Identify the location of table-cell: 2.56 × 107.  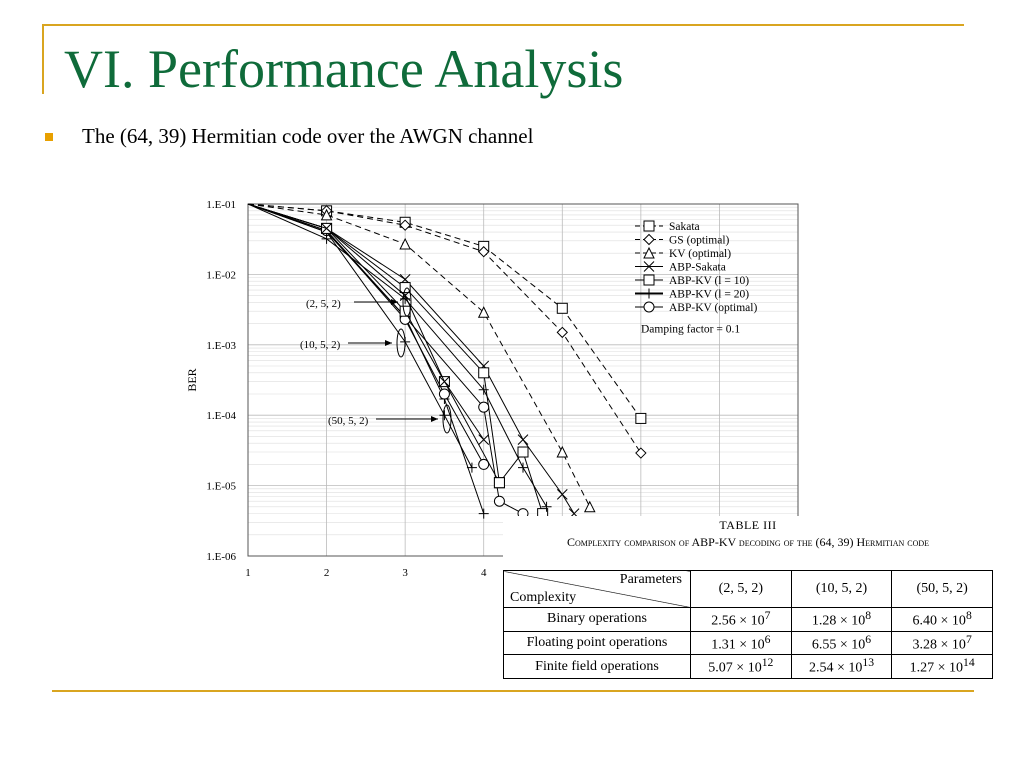
(741, 619).